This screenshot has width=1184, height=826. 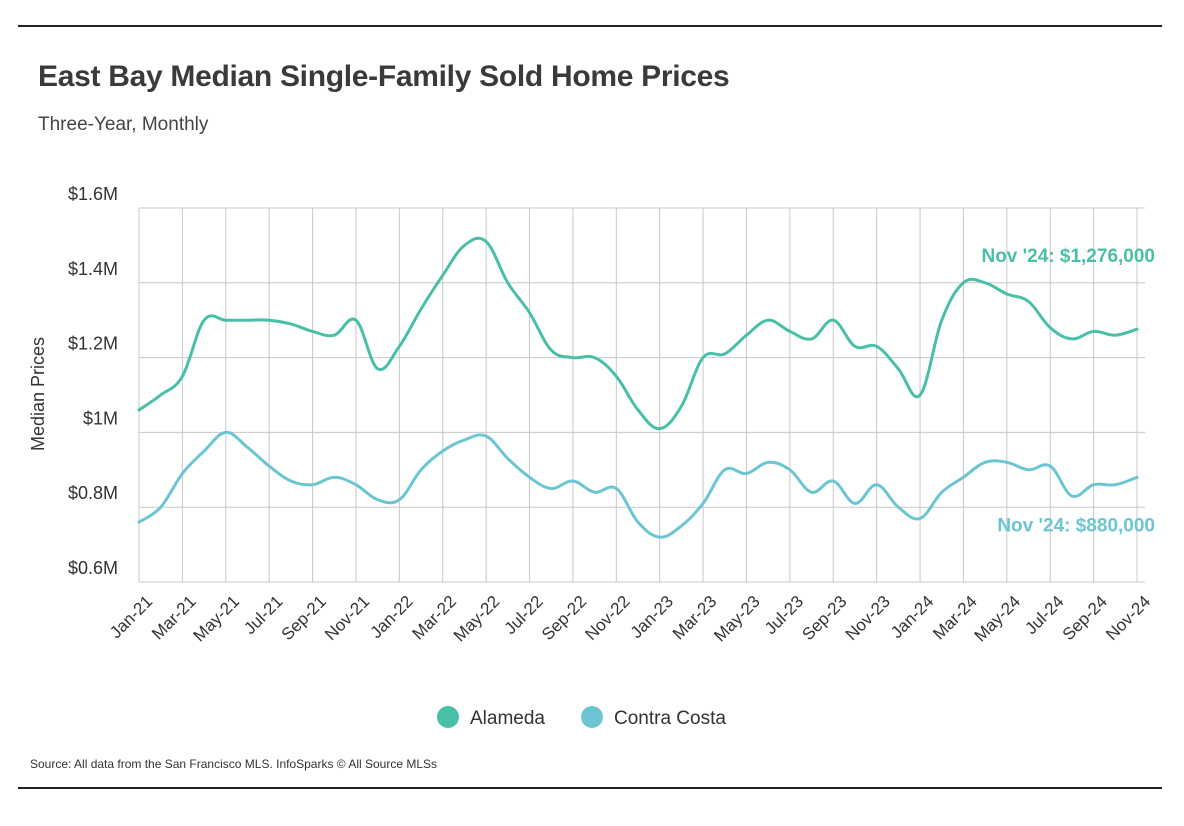 I want to click on y-tick-label: $1.6M, so click(x=93, y=194).